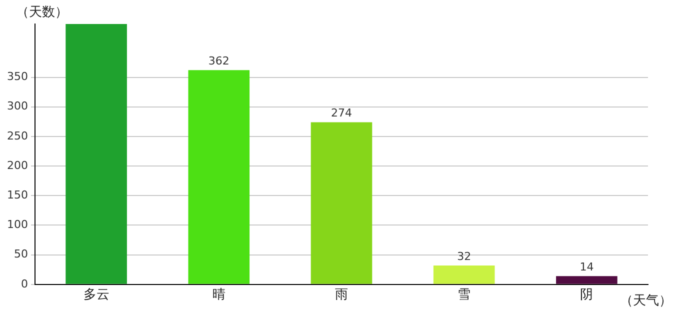  What do you see at coordinates (219, 61) in the screenshot?
I see `data-label: 362` at bounding box center [219, 61].